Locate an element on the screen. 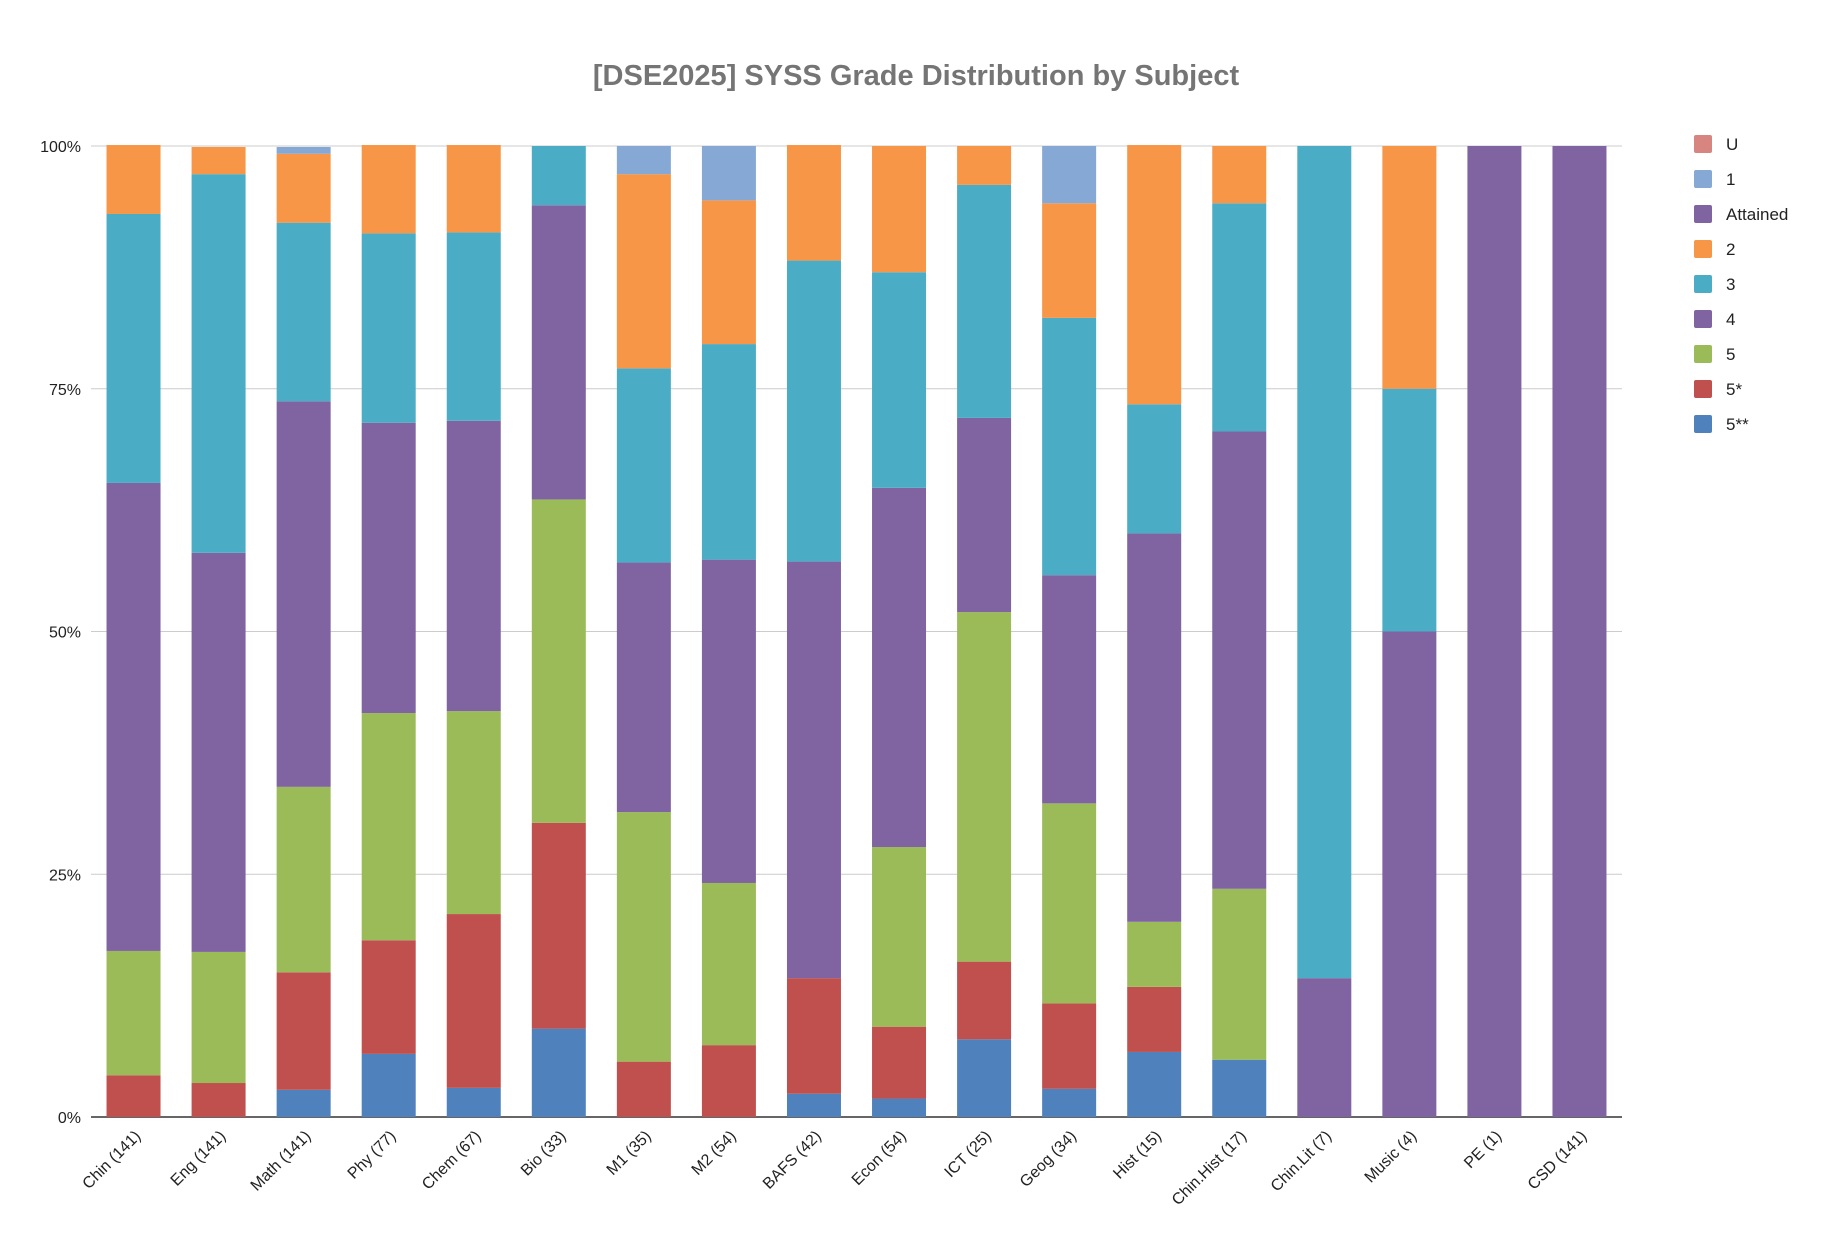  legend-item: 4 is located at coordinates (1714, 319).